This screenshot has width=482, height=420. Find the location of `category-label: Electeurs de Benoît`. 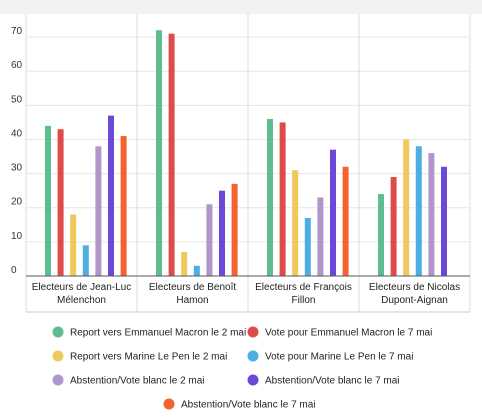

category-label: Electeurs de Benoît is located at coordinates (192, 287).